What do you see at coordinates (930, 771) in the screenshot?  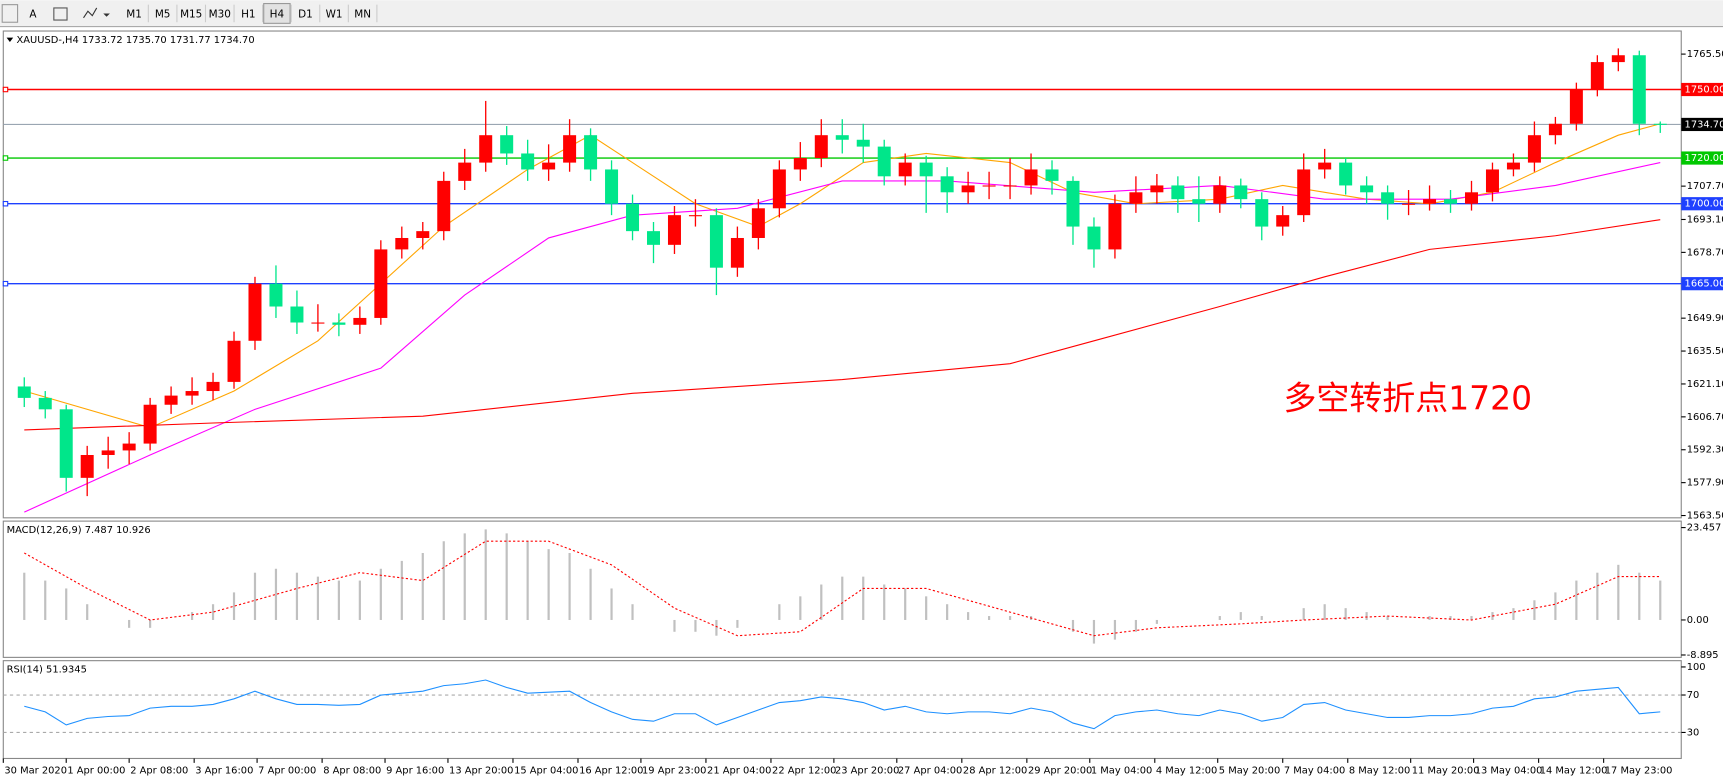 I see `x-tick-label: 27 Apr 04:00` at bounding box center [930, 771].